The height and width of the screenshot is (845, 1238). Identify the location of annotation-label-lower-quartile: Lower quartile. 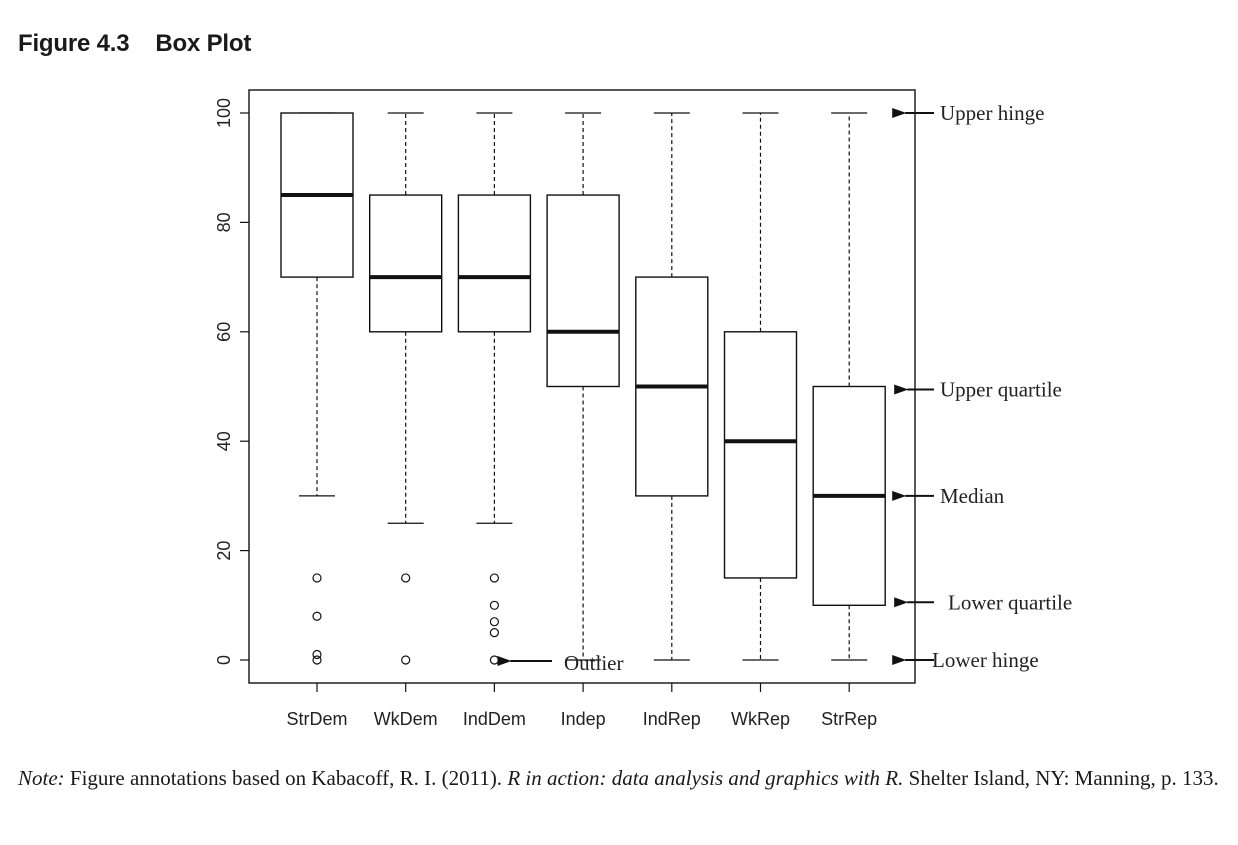
(1010, 602).